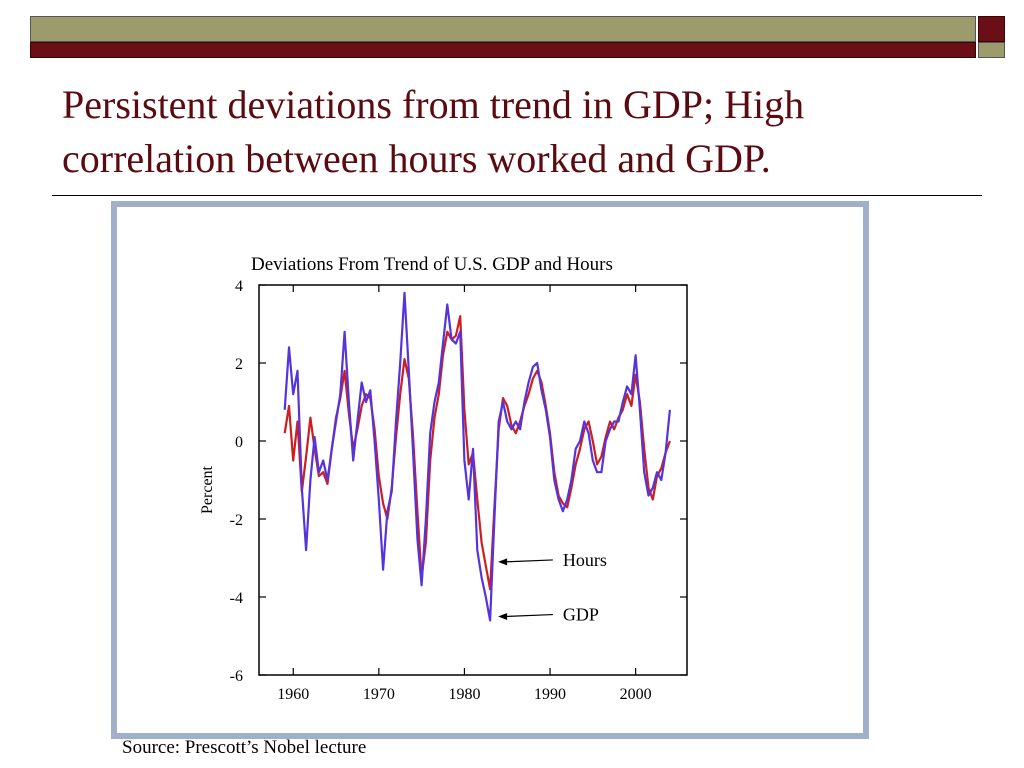  I want to click on x-tick-label: 1980, so click(464, 694).